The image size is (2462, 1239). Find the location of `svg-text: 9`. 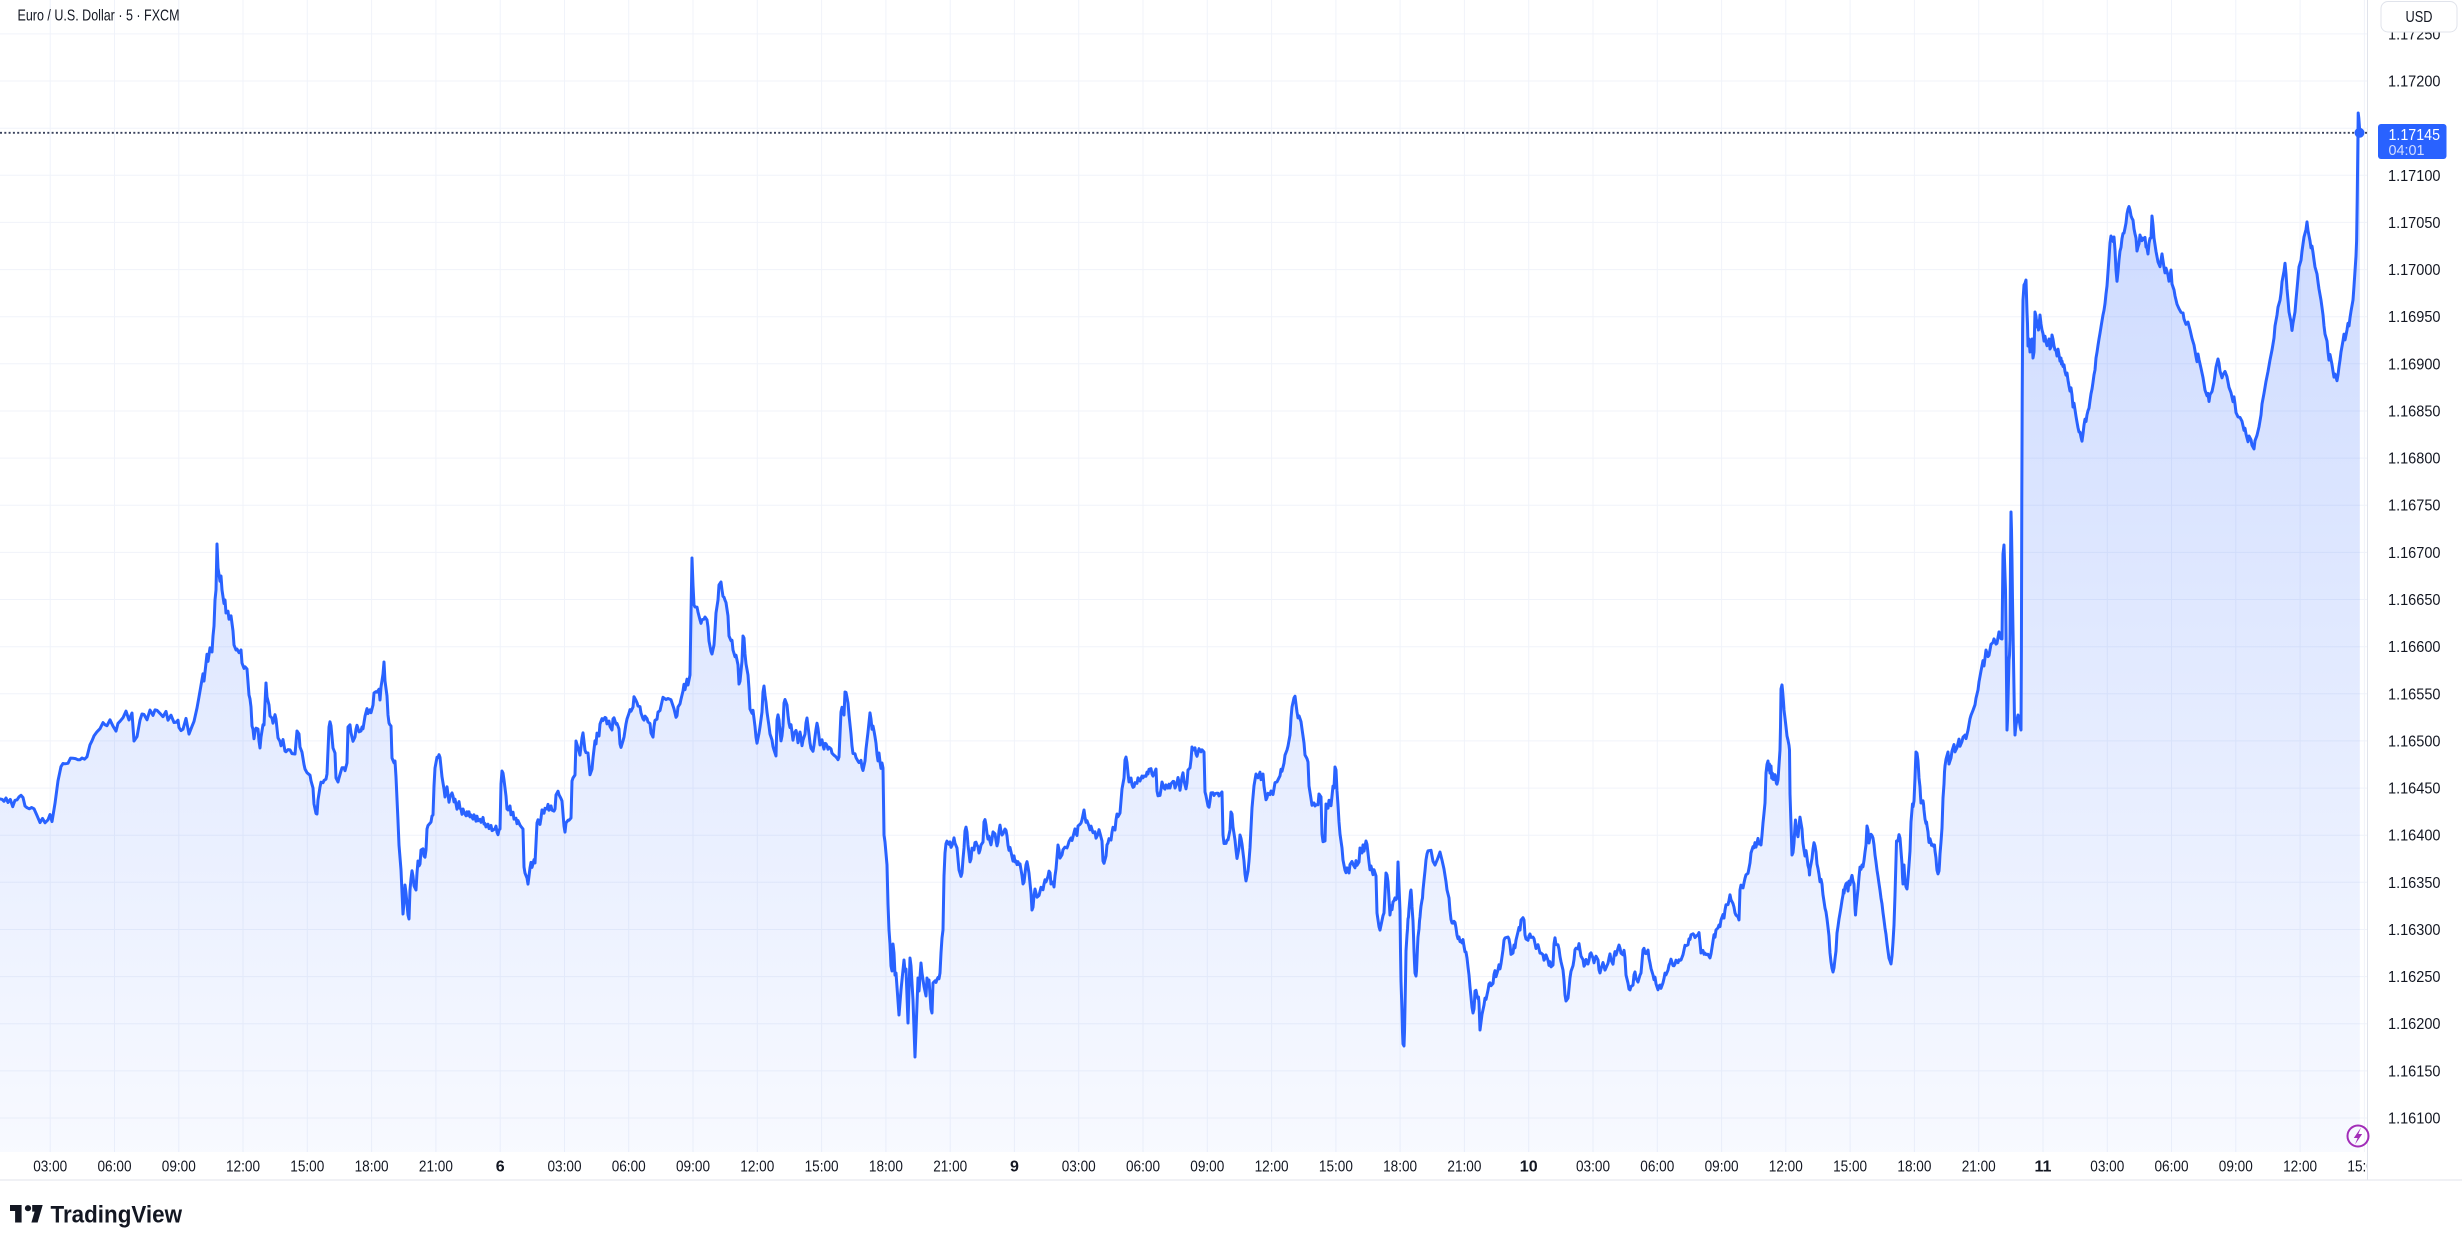

svg-text: 9 is located at coordinates (1014, 1167).